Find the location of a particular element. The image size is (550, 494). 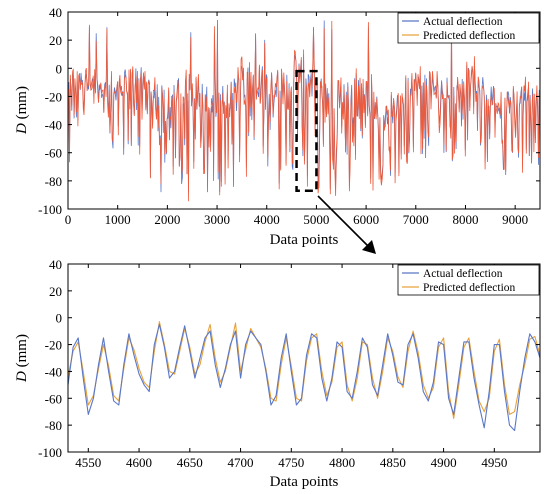

bottom-x-tick-label: 4900 is located at coordinates (444, 462).